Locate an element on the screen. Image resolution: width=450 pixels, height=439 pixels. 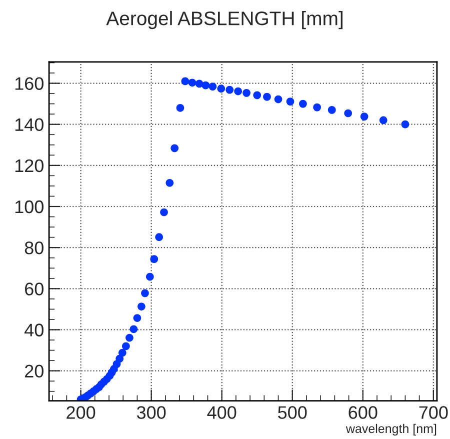
x-tick-label: 700 is located at coordinates (433, 412).